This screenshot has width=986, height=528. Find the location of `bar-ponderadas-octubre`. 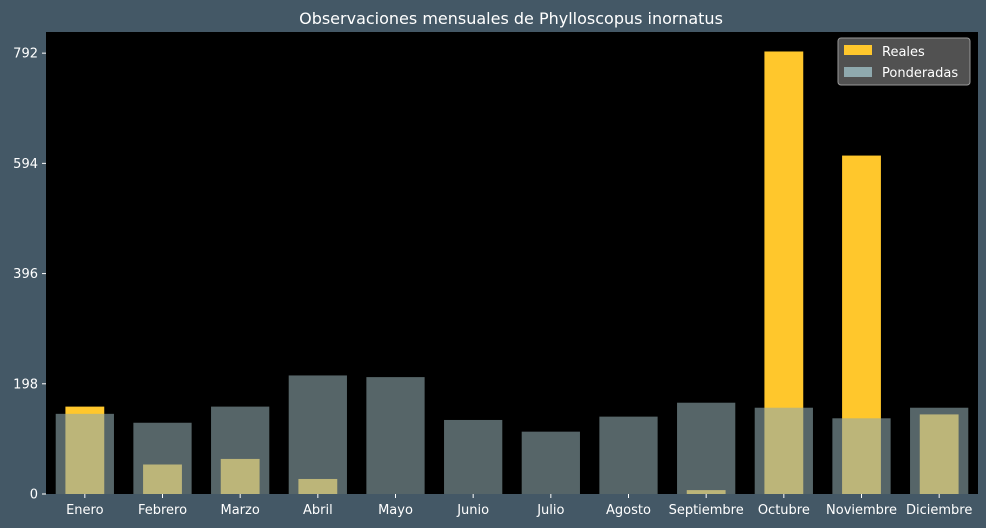

bar-ponderadas-octubre is located at coordinates (783, 450).